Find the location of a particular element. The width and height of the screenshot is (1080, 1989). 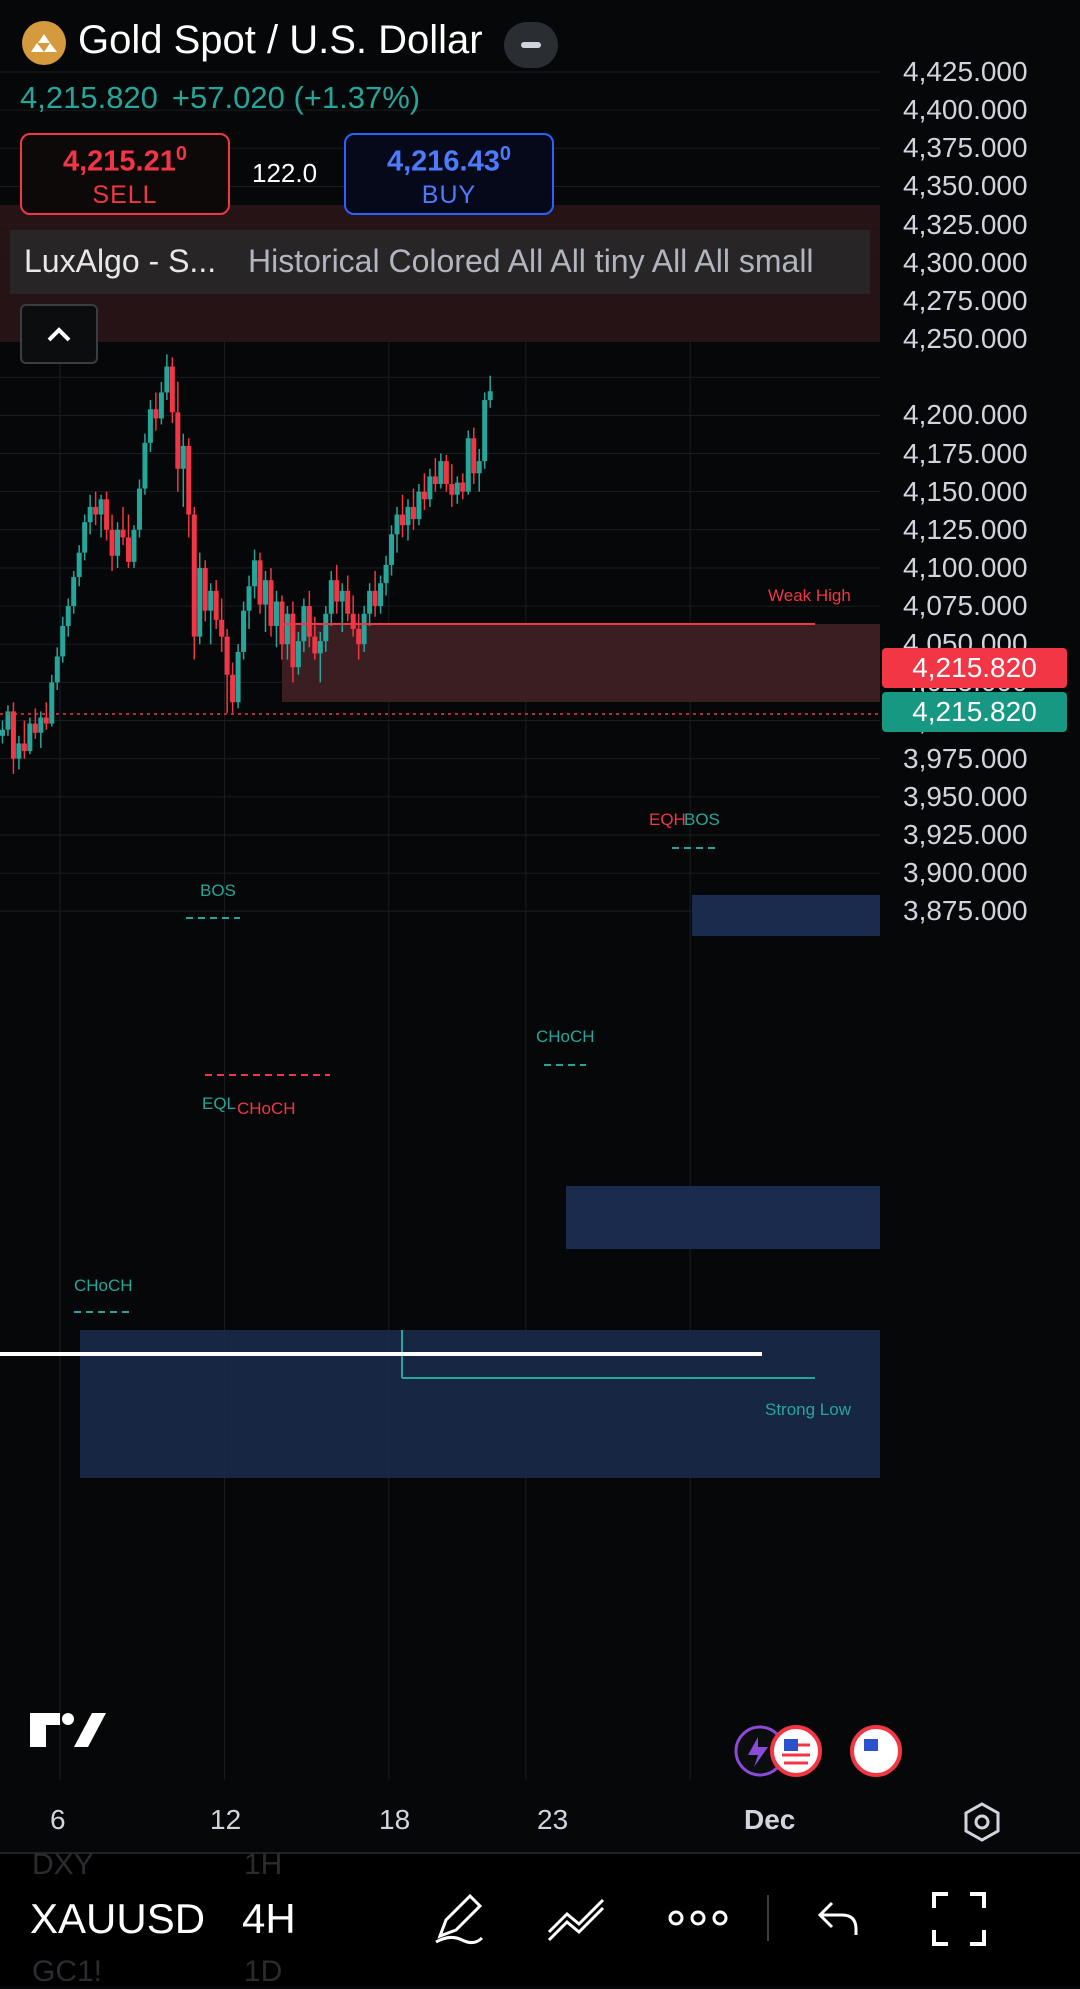

ghost-interval-1d: 1D is located at coordinates (263, 1971).